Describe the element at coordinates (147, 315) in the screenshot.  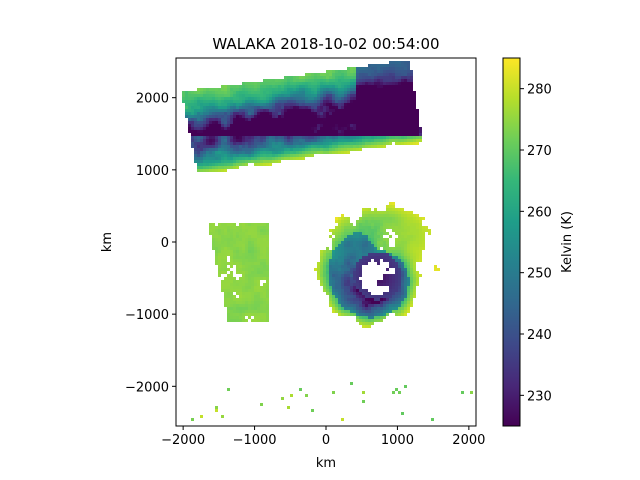
I see `y-tick-label: −1000` at that location.